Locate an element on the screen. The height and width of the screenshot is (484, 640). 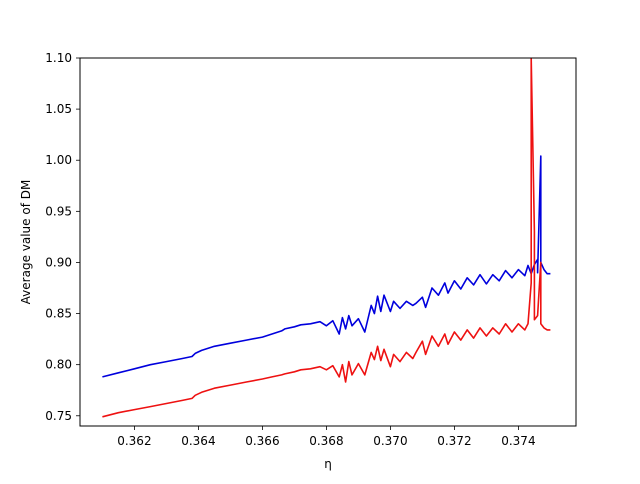
x-tick-label: 0.372 is located at coordinates (454, 441).